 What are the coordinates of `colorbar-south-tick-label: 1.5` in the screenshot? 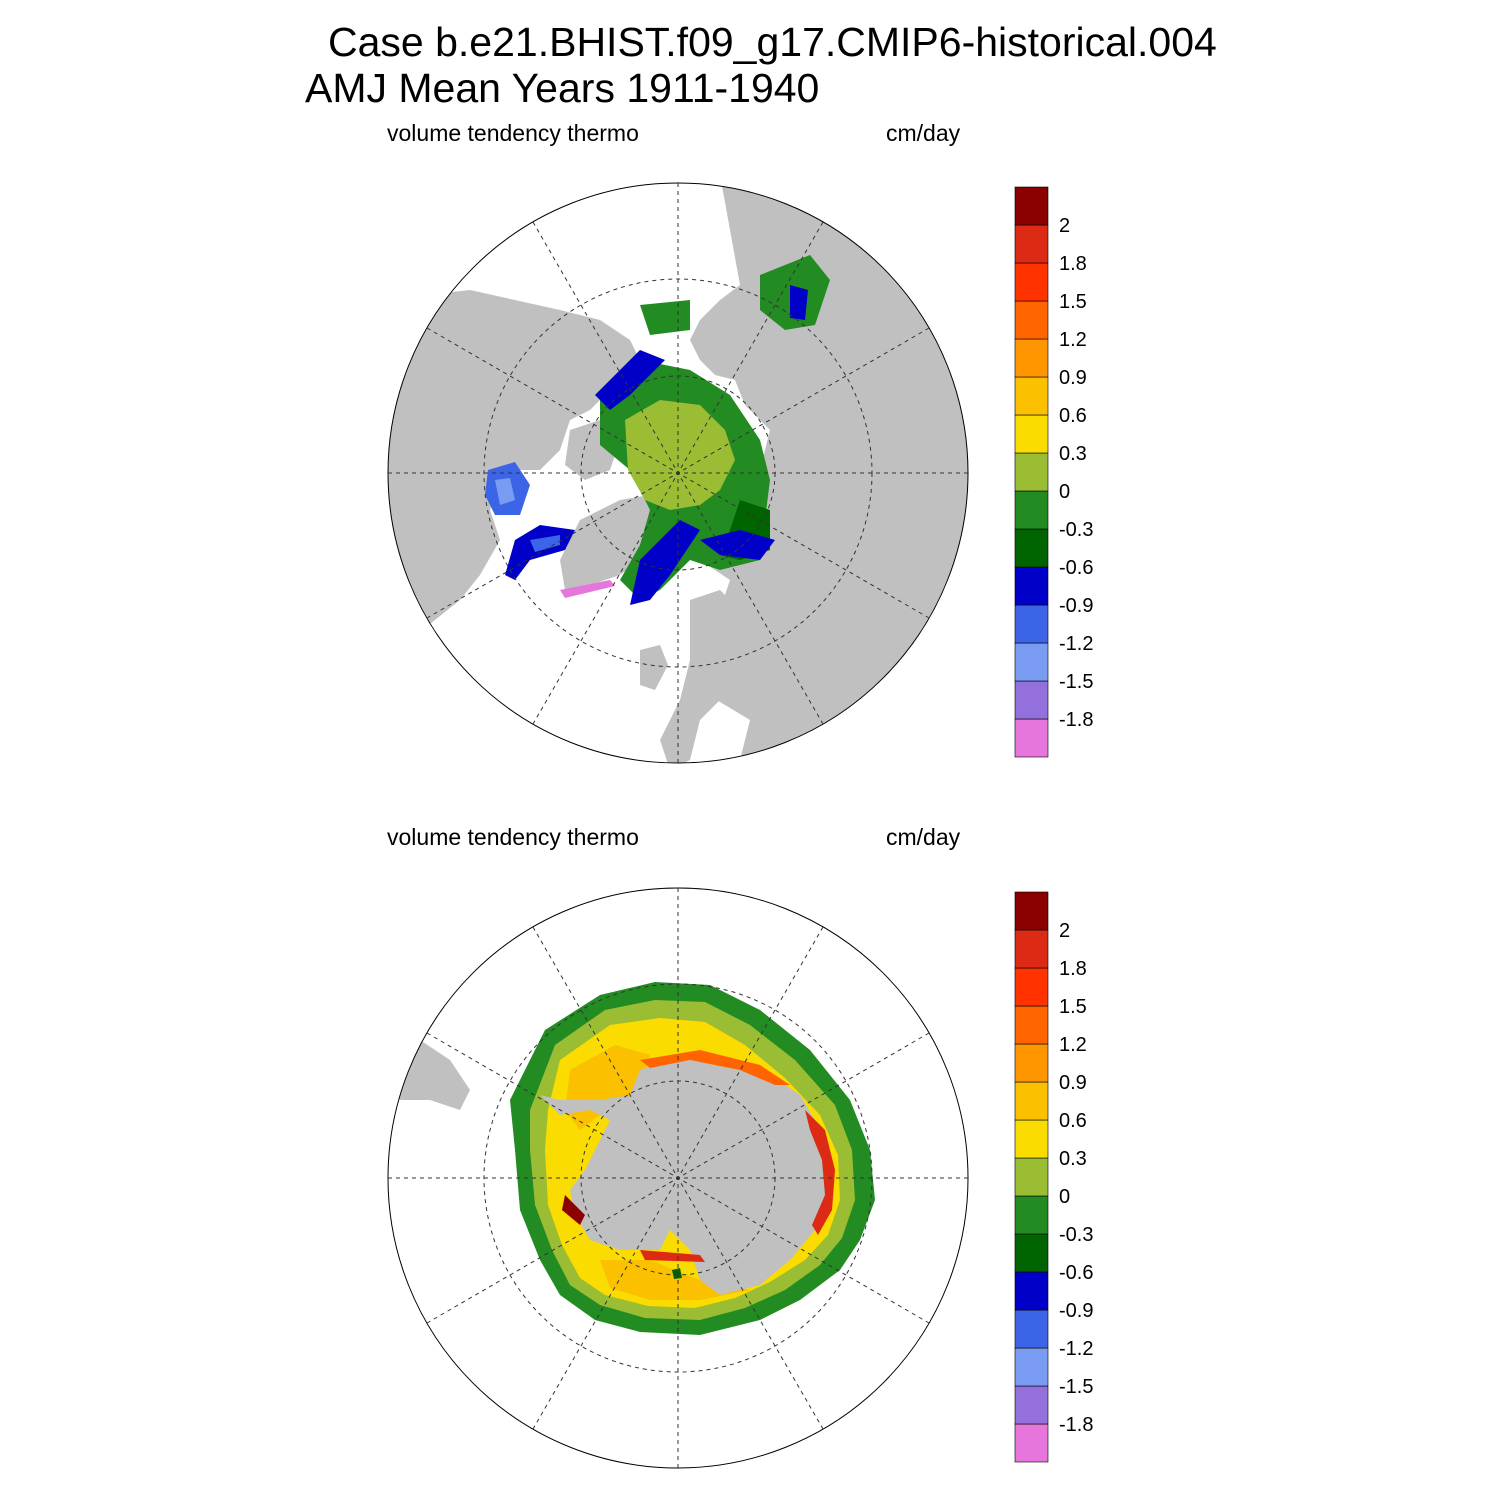 It's located at (1073, 1007).